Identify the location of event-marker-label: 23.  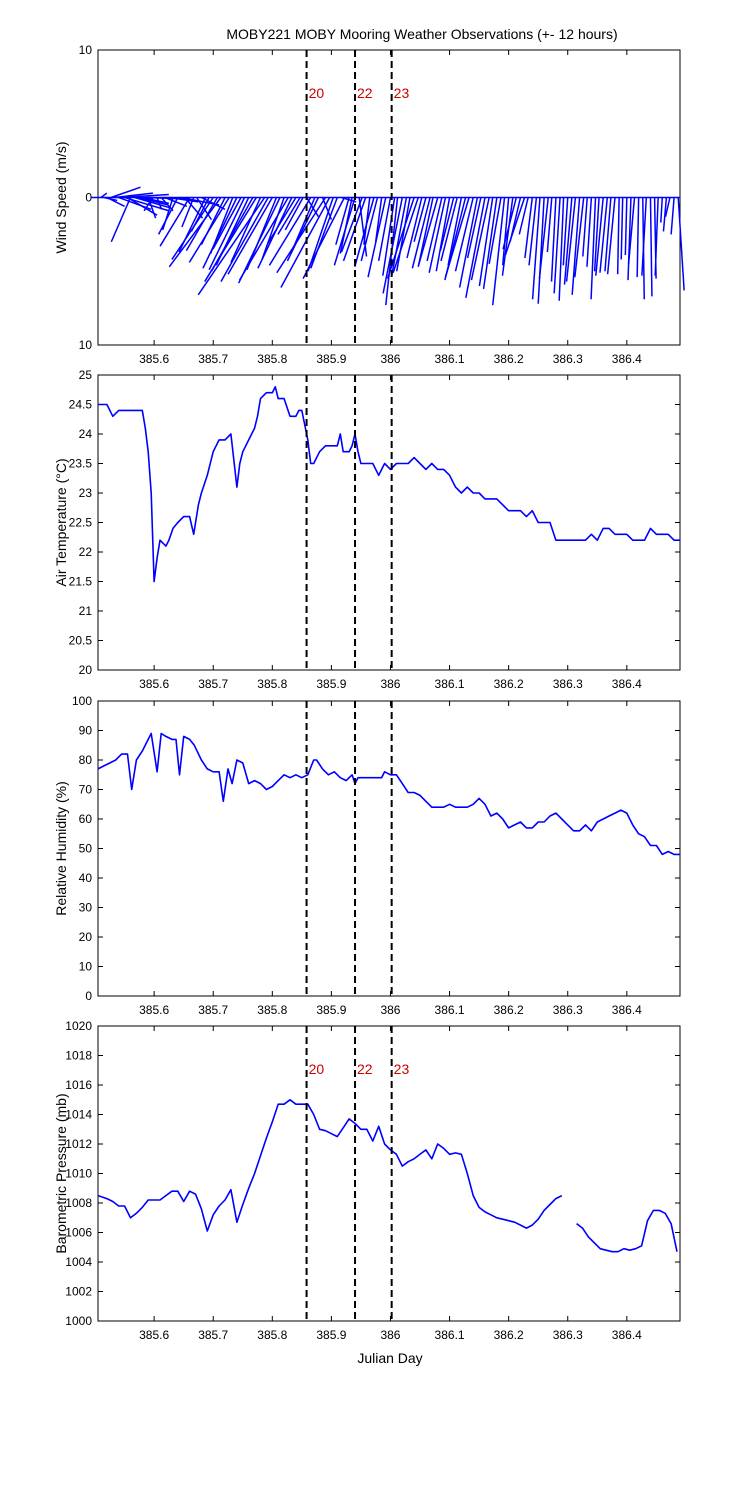
(402, 93).